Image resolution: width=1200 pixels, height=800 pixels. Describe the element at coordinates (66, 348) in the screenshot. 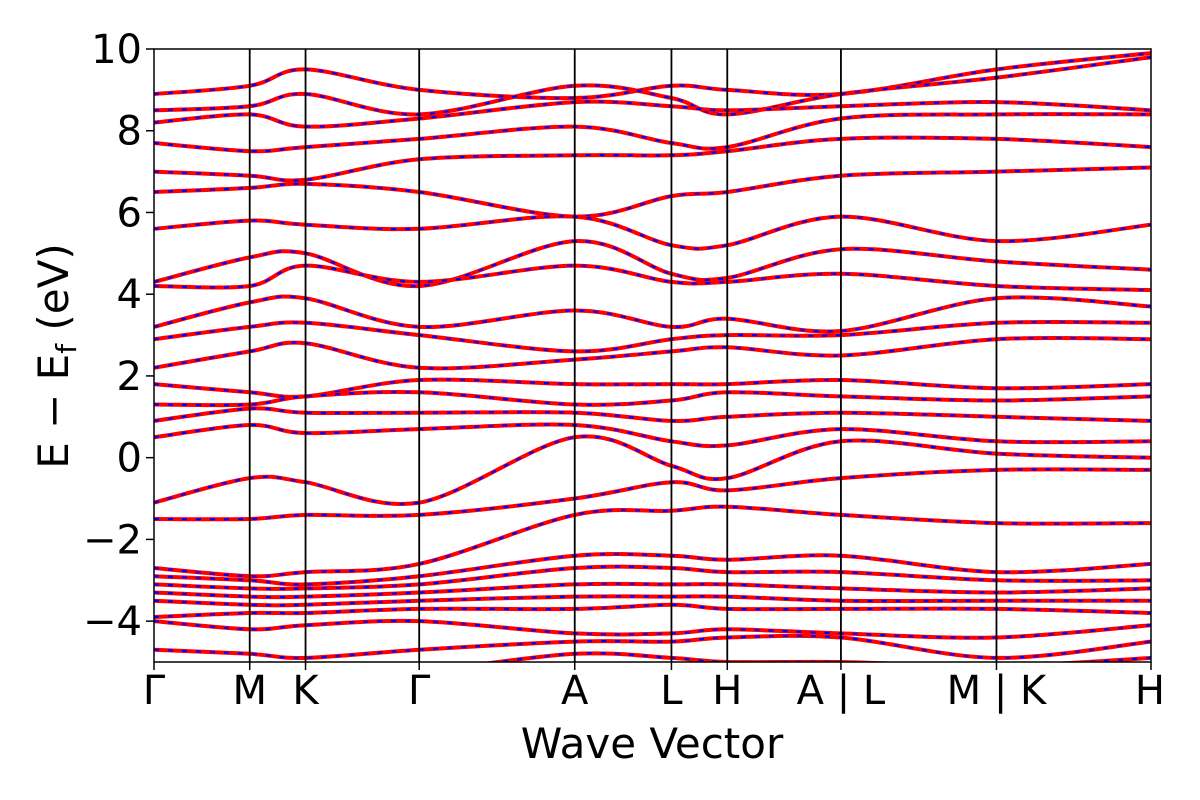

I see `y-axis-label-subscript: f` at that location.